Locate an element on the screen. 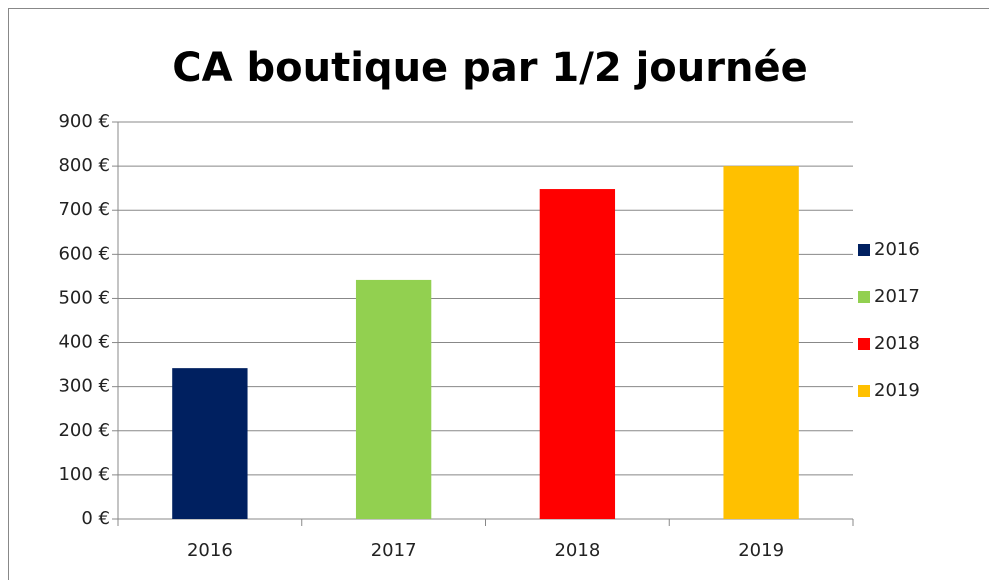  x-tick-label: 2016 is located at coordinates (210, 550).